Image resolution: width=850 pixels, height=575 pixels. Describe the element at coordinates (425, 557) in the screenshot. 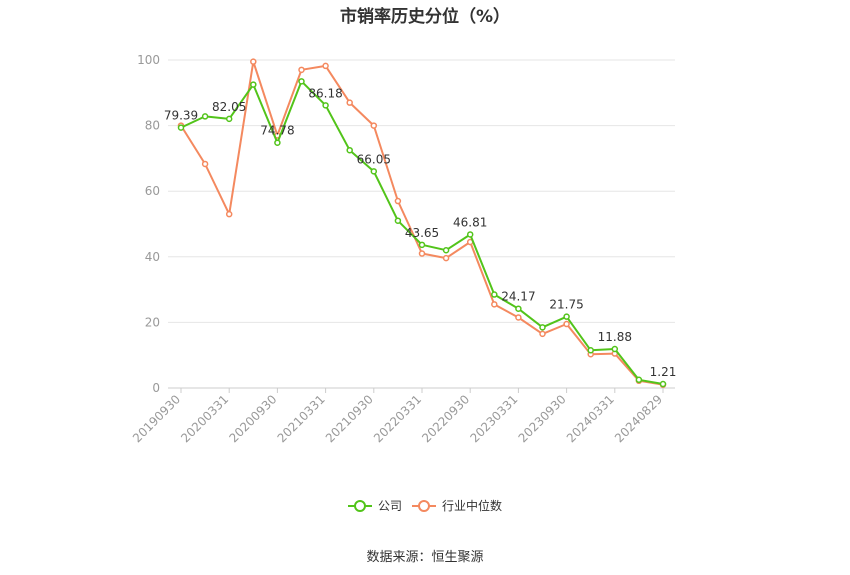

I see `data-source: 数据来源：恒生聚源` at that location.